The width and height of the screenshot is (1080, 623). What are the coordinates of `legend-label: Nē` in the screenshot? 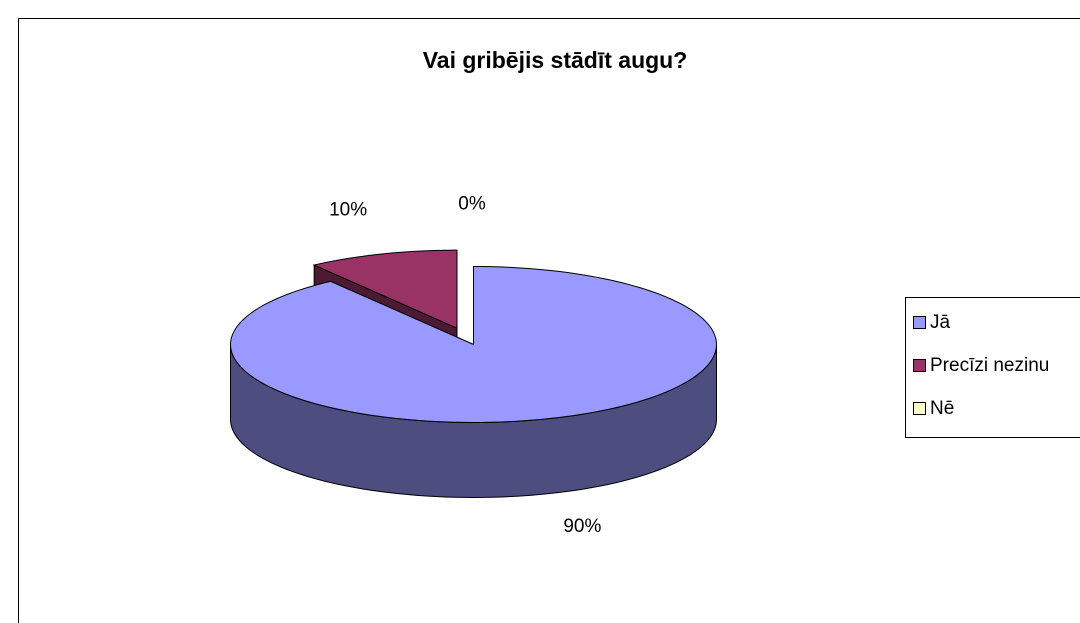 It's located at (942, 408).